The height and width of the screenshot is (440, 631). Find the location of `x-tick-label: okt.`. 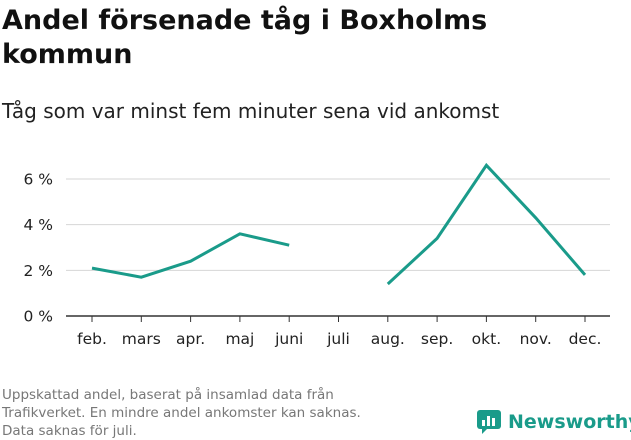

x-tick-label: okt. is located at coordinates (486, 339).